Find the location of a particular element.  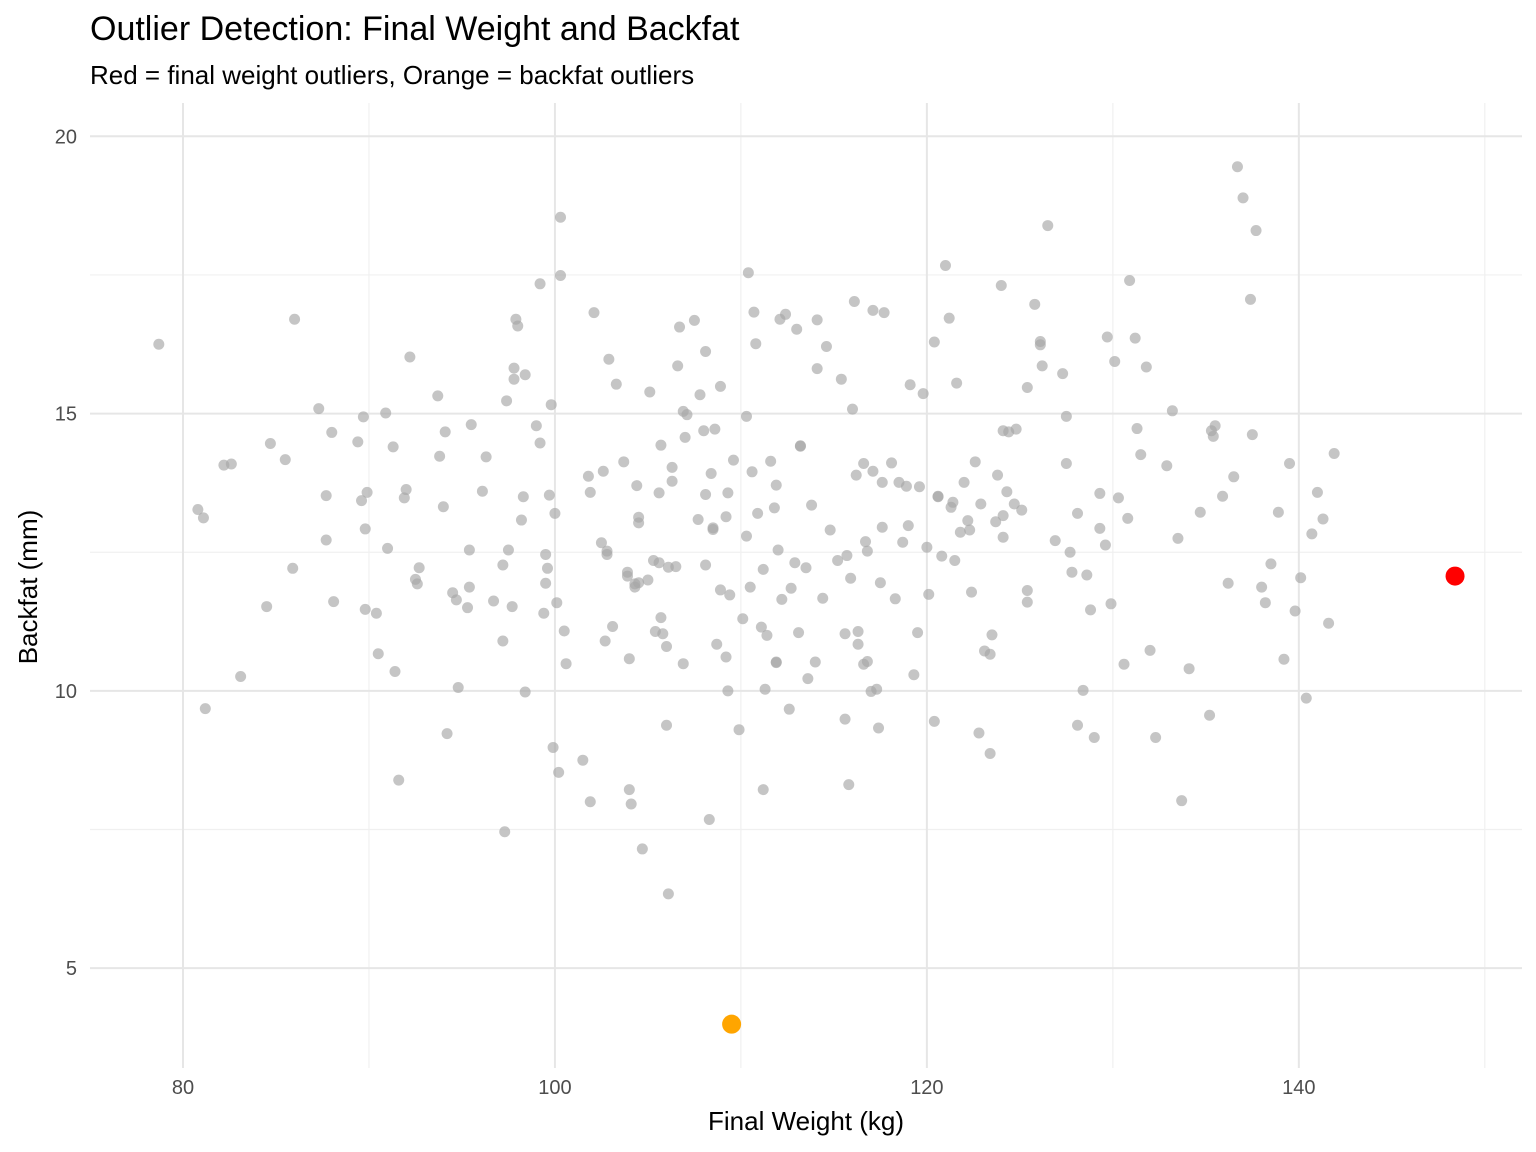

y-axis-ticks: 5 10 15 20 is located at coordinates (66, 553).